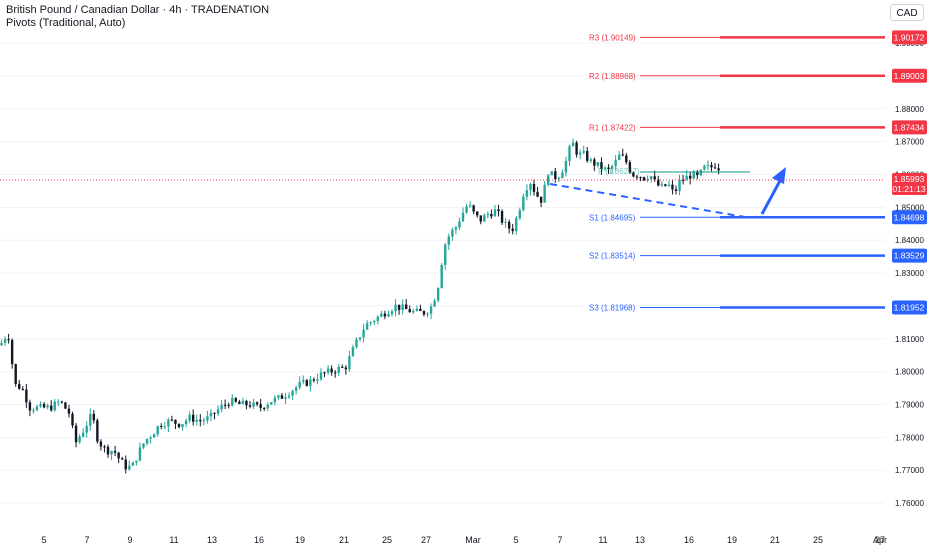 This screenshot has width=932, height=550. I want to click on y-tick-label: 1.84000, so click(909, 240).